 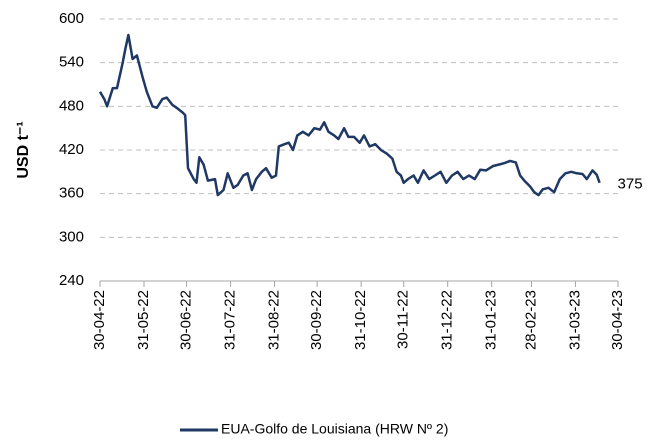 What do you see at coordinates (186, 320) in the screenshot?
I see `x-tick-label: 30-06-22` at bounding box center [186, 320].